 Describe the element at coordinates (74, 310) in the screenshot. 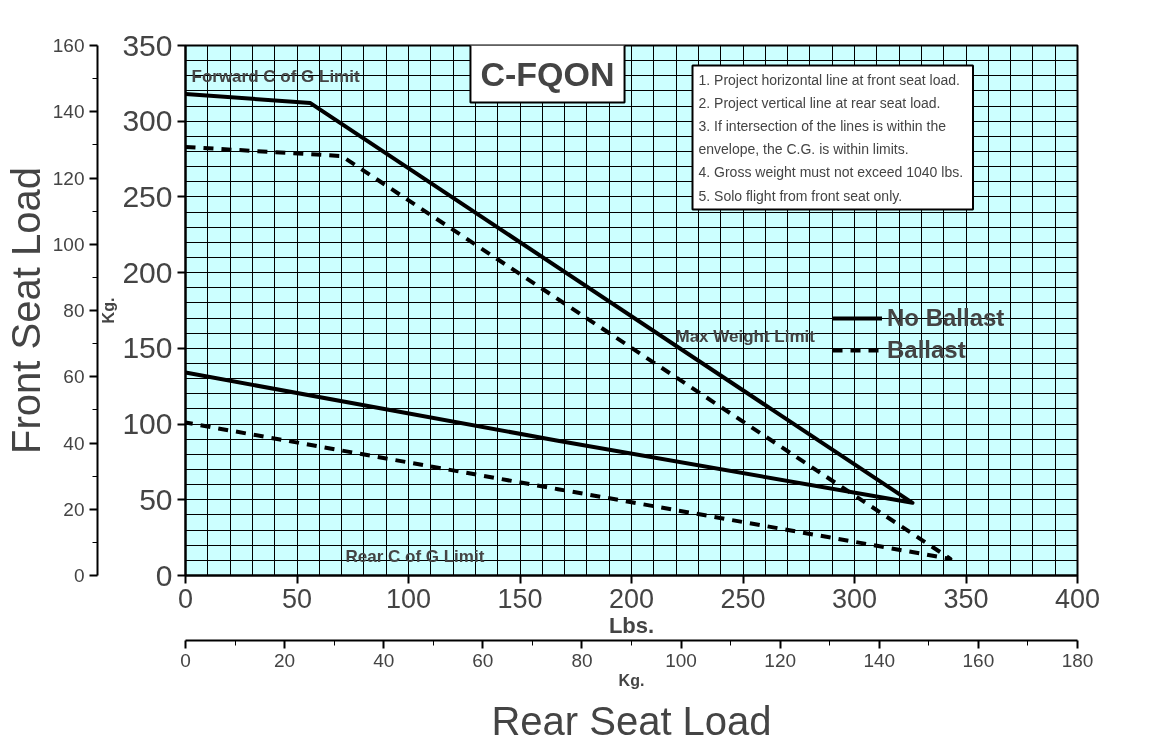

I see `y-tick-label: 80` at that location.